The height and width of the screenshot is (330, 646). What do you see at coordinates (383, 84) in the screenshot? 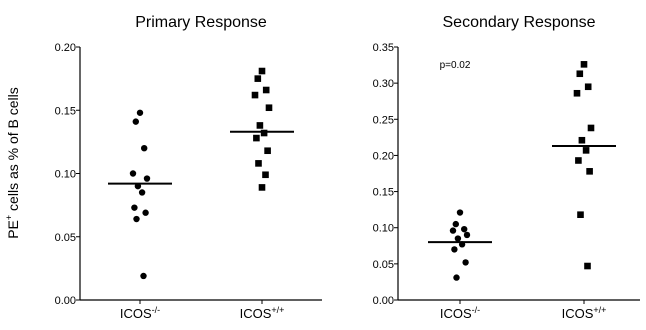
I see `y-tick-label: 0.30` at bounding box center [383, 84].